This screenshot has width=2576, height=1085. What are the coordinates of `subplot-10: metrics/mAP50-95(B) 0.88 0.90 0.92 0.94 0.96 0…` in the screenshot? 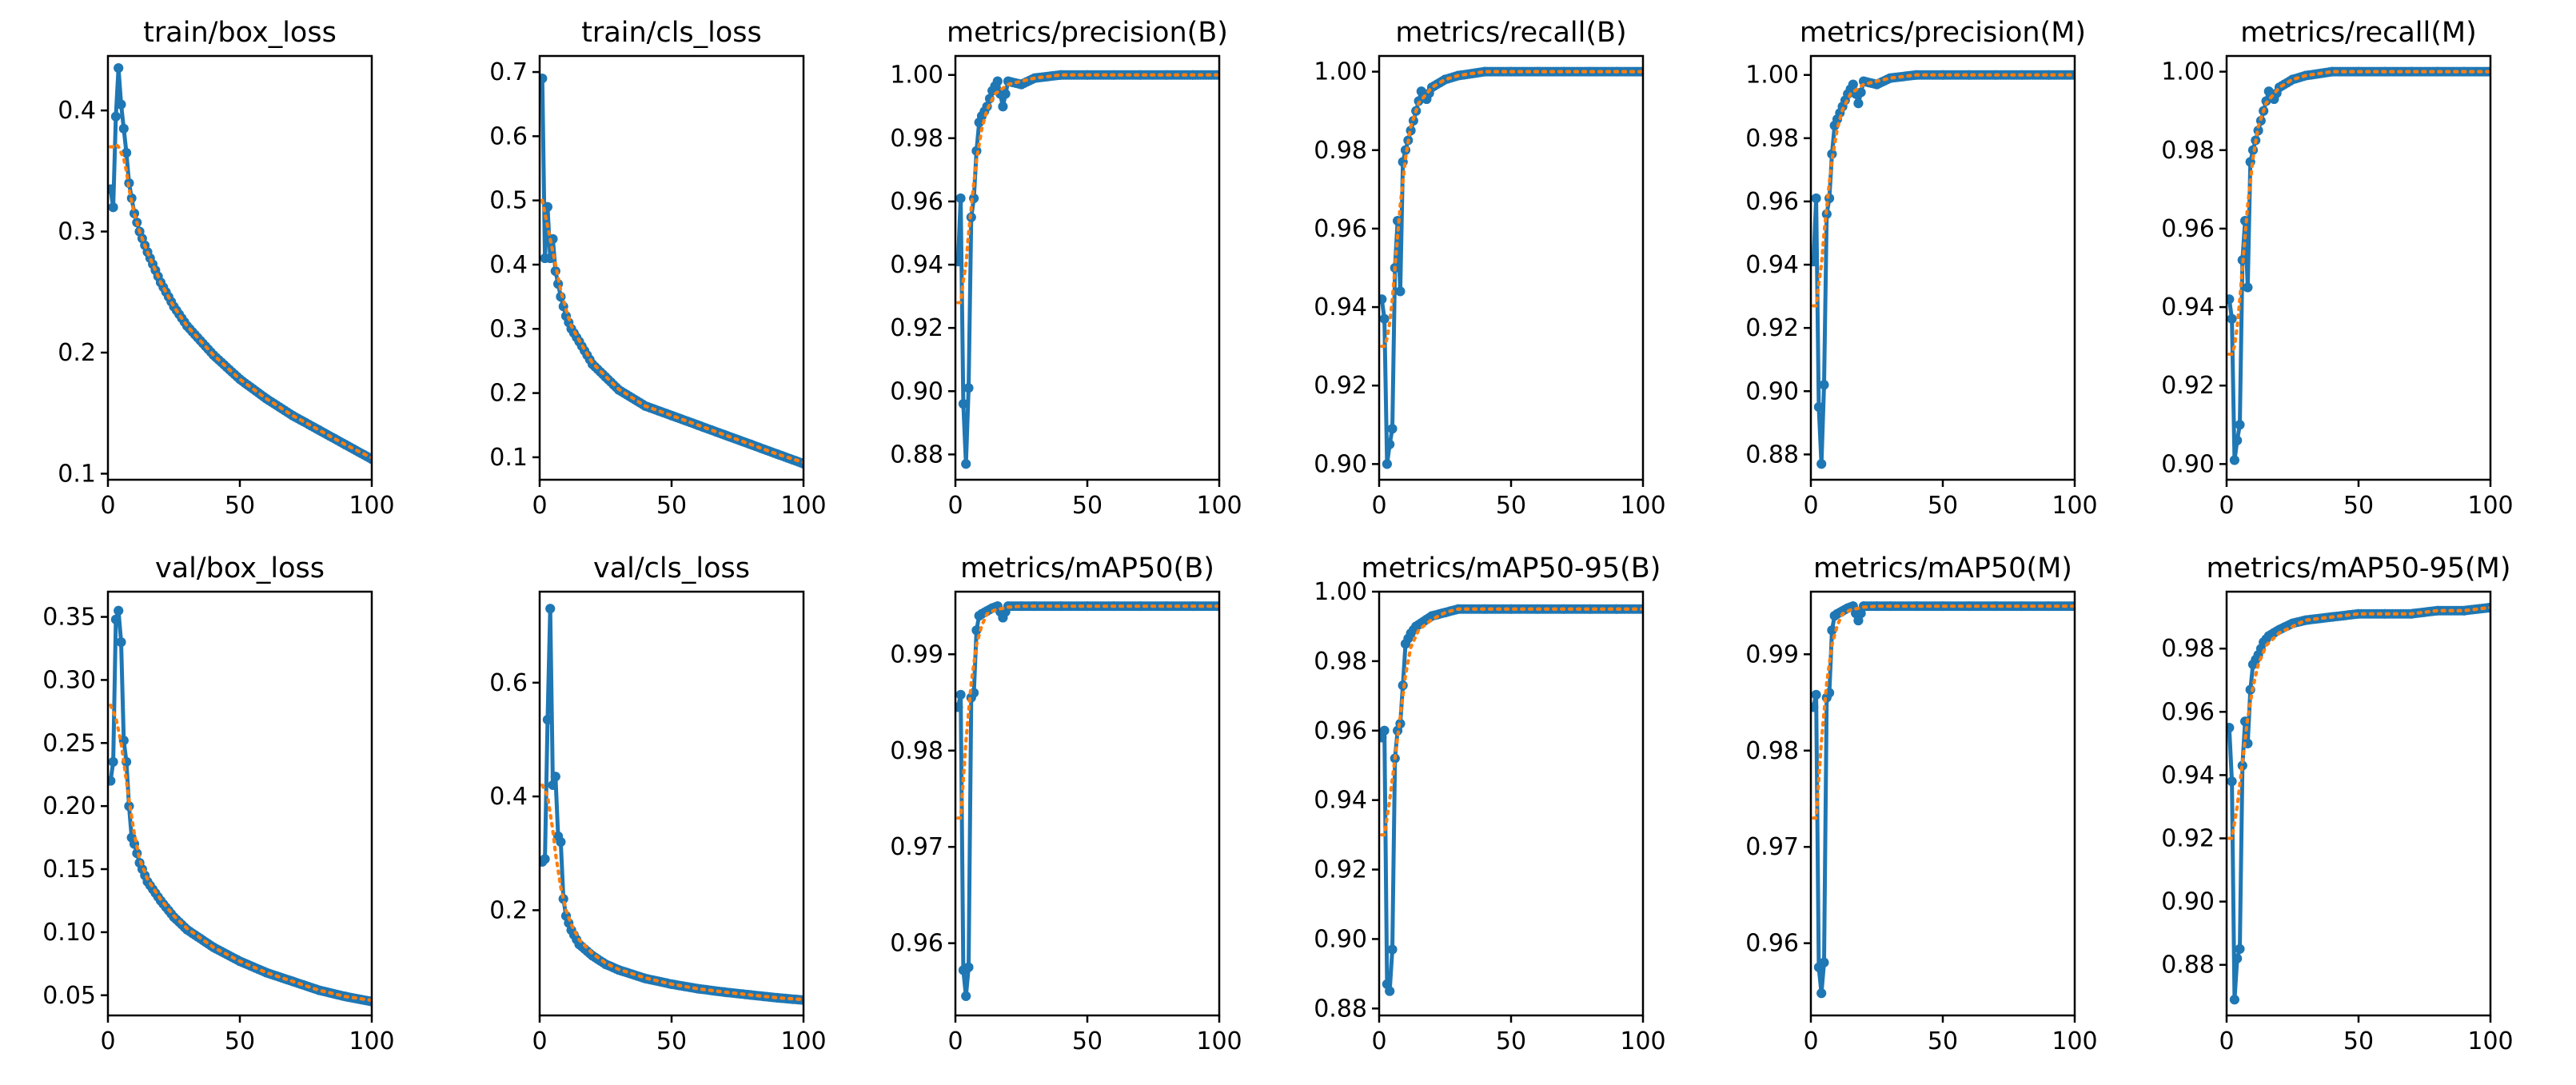 It's located at (1489, 804).